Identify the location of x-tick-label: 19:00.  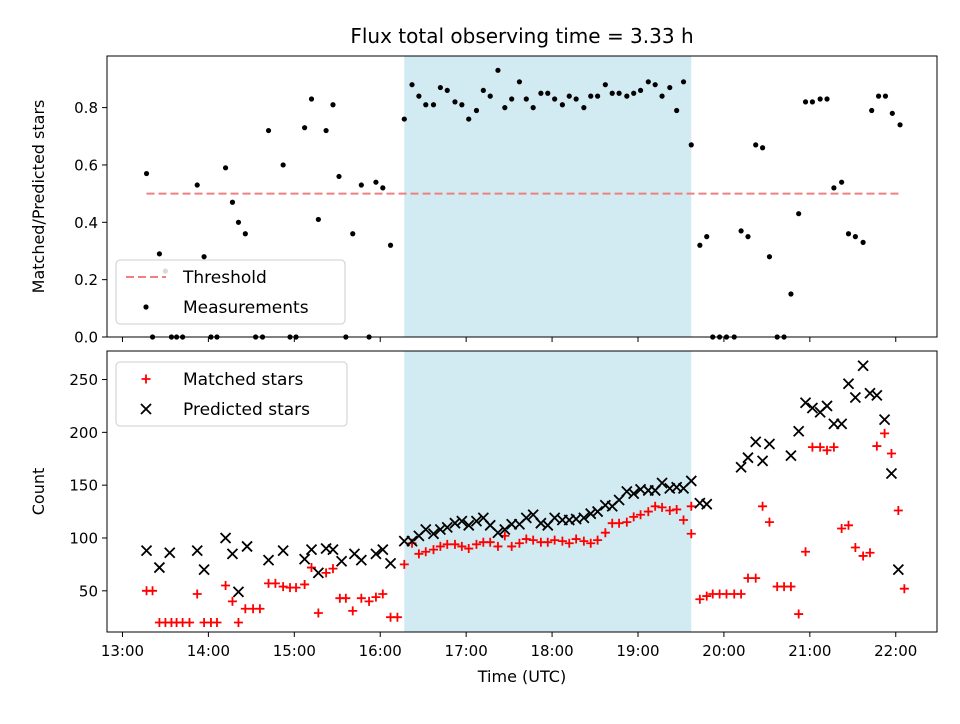
(637, 651).